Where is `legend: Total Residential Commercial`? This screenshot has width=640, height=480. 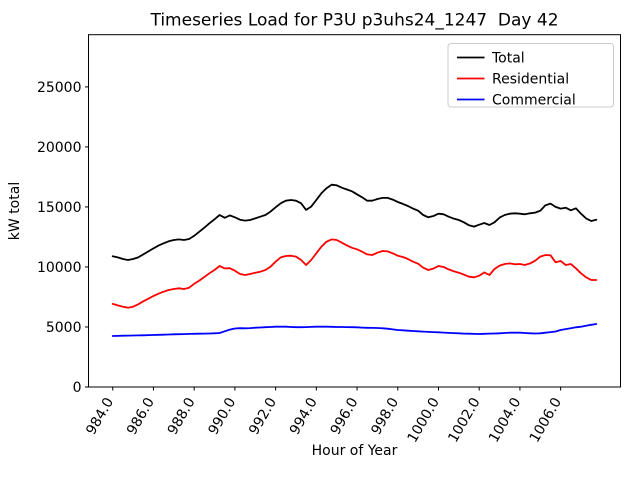
legend: Total Residential Commercial is located at coordinates (530, 76).